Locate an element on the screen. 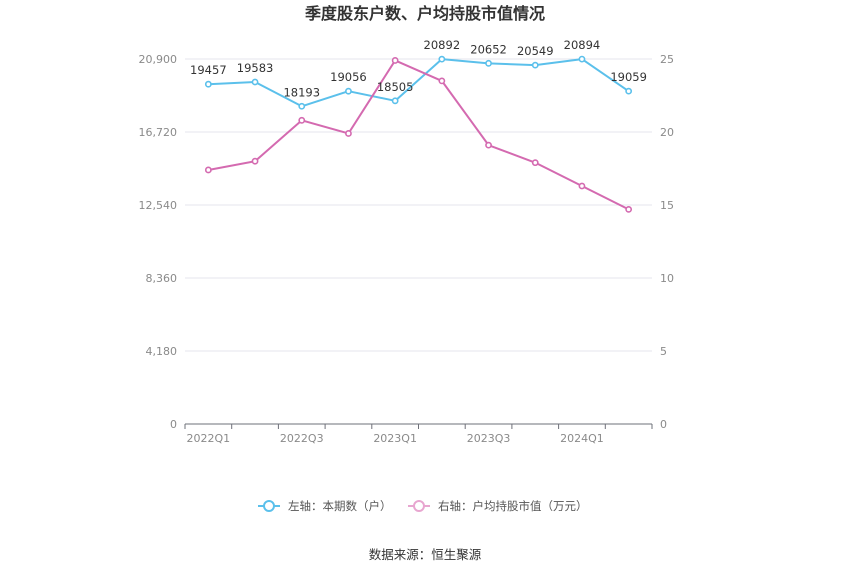  y-left-tick-label: 20,900 is located at coordinates (158, 59).